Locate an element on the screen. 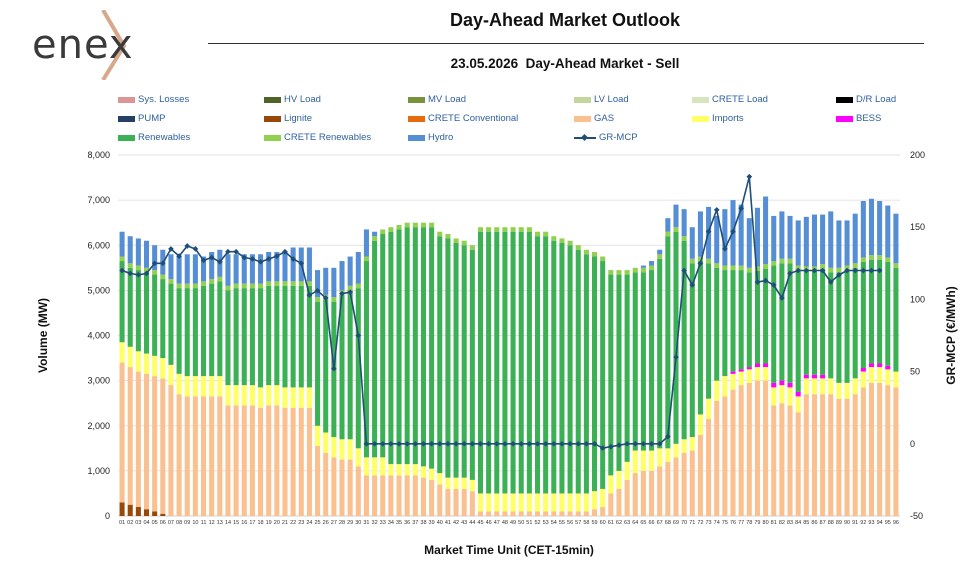  legend-item-renewables: Renewables is located at coordinates (154, 137).